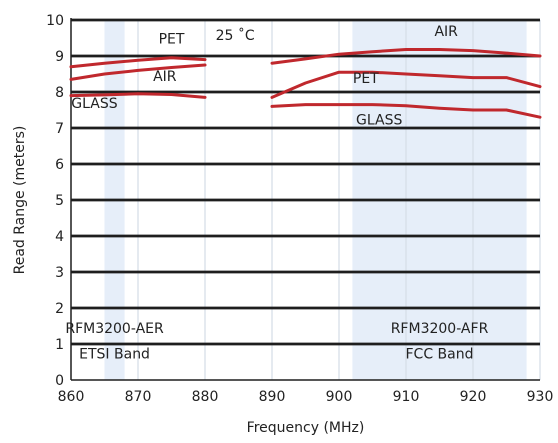 This screenshot has height=443, width=558. What do you see at coordinates (540, 397) in the screenshot?
I see `x-tick-label: 930` at bounding box center [540, 397].